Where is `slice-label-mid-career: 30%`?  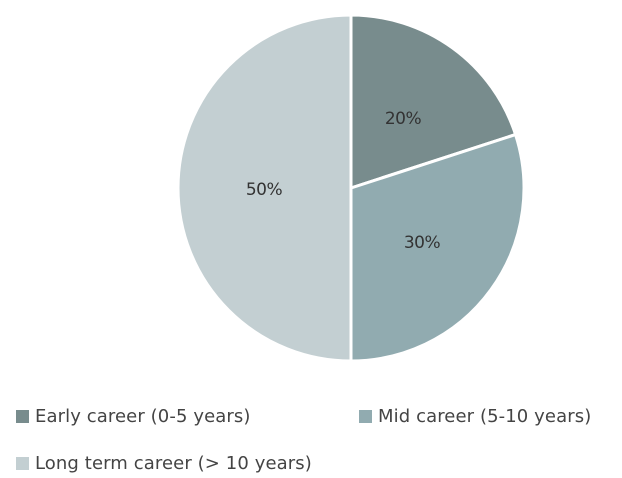
slice-label-mid-career: 30% is located at coordinates (422, 243).